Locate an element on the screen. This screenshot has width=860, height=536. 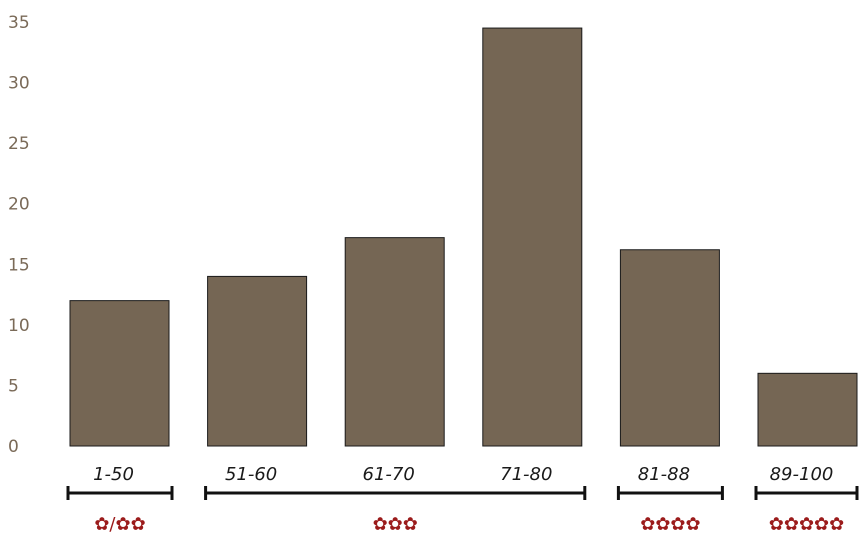
y-tick-label: 30 is located at coordinates (19, 84).